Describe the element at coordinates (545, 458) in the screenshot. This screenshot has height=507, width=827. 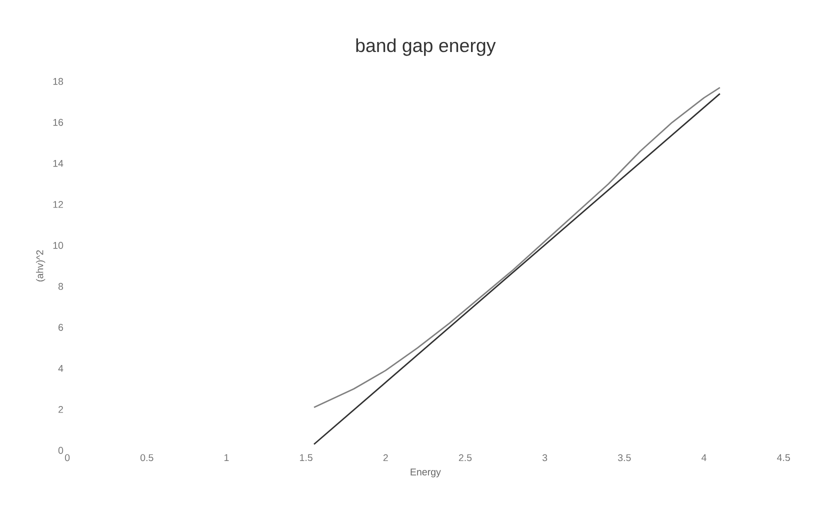
I see `x-tick-label: 3` at that location.